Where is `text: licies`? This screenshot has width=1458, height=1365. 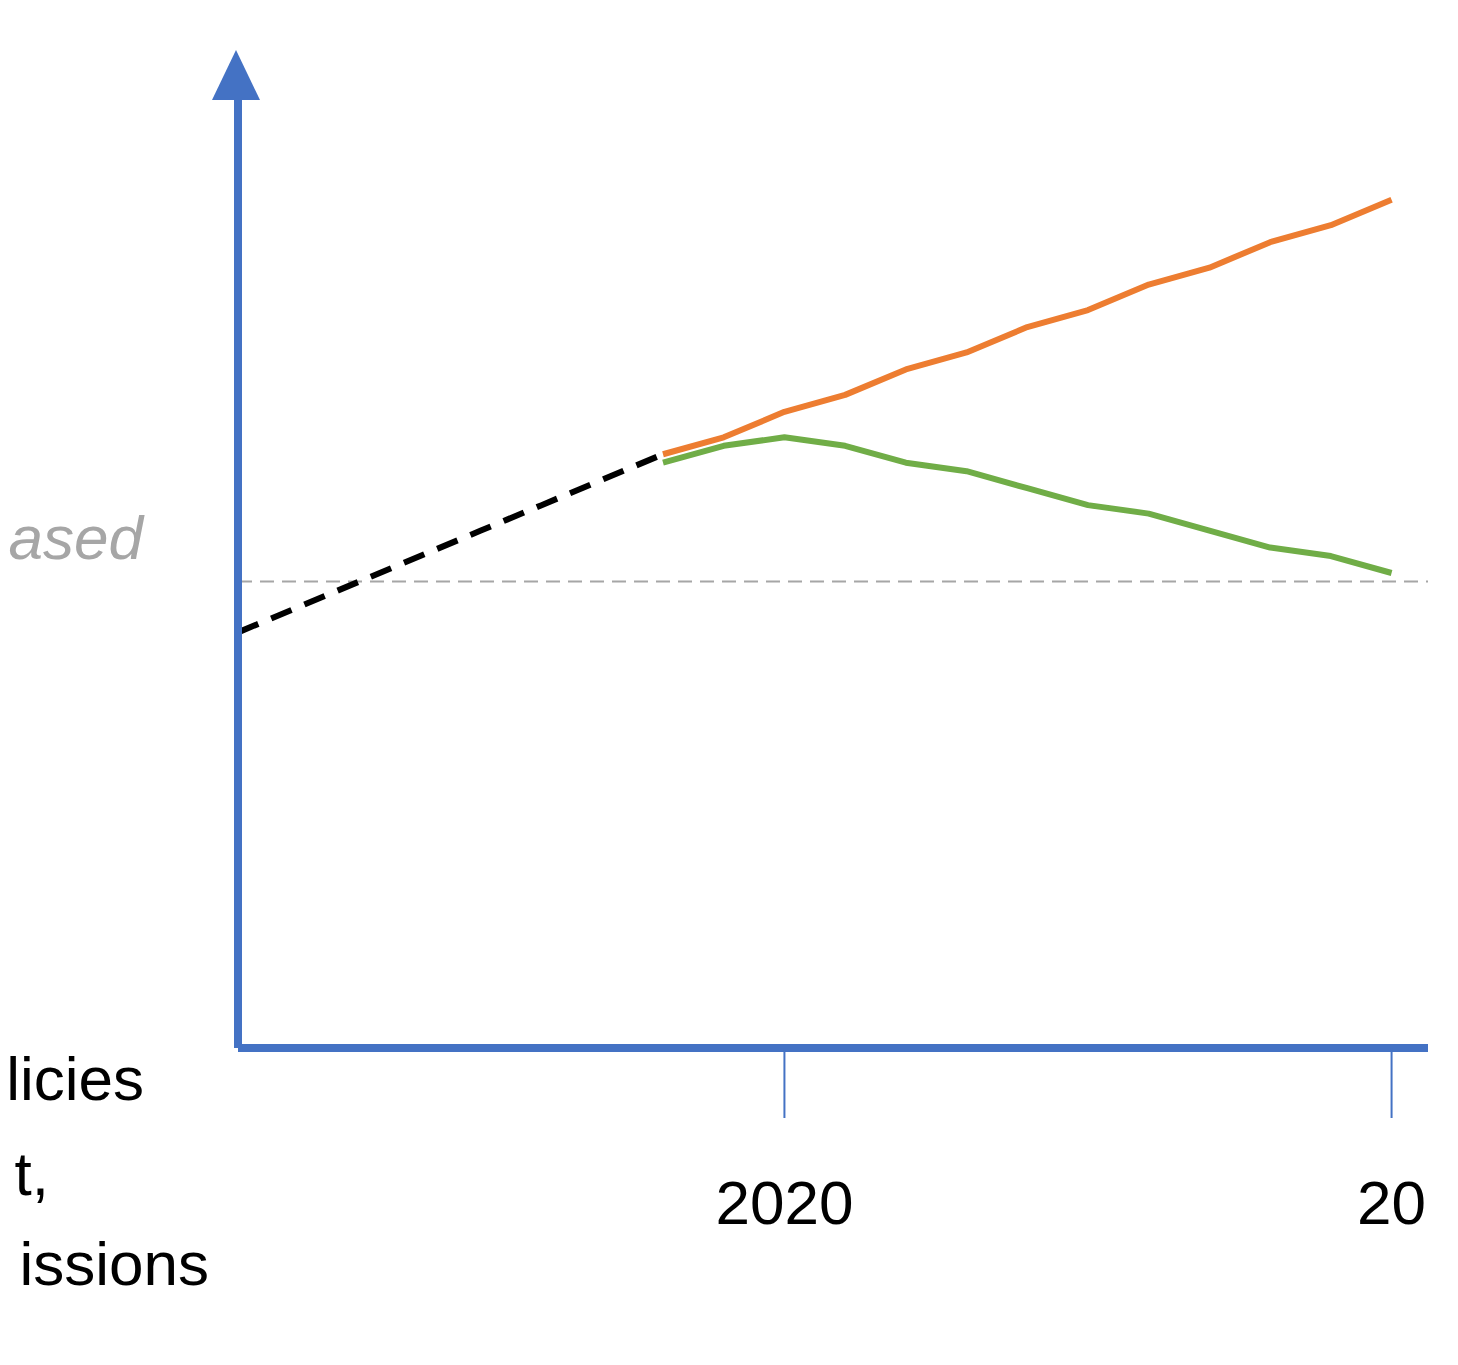 text: licies is located at coordinates (75, 1078).